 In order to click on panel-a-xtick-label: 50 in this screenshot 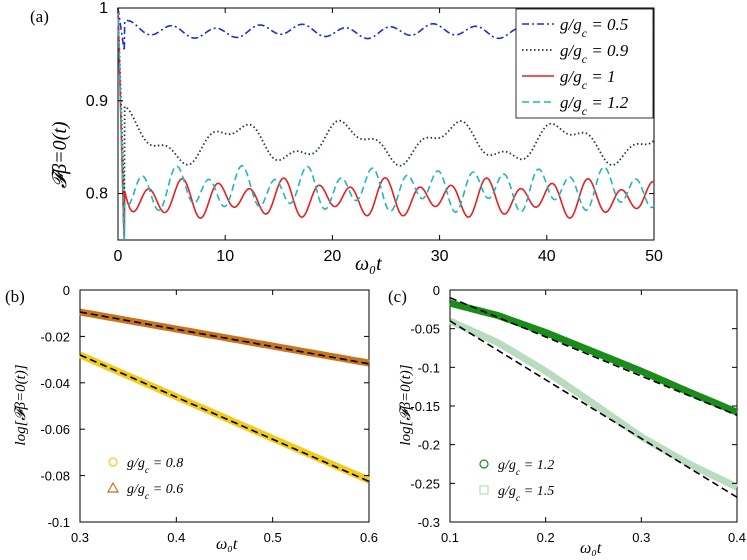, I will do `click(654, 256)`.